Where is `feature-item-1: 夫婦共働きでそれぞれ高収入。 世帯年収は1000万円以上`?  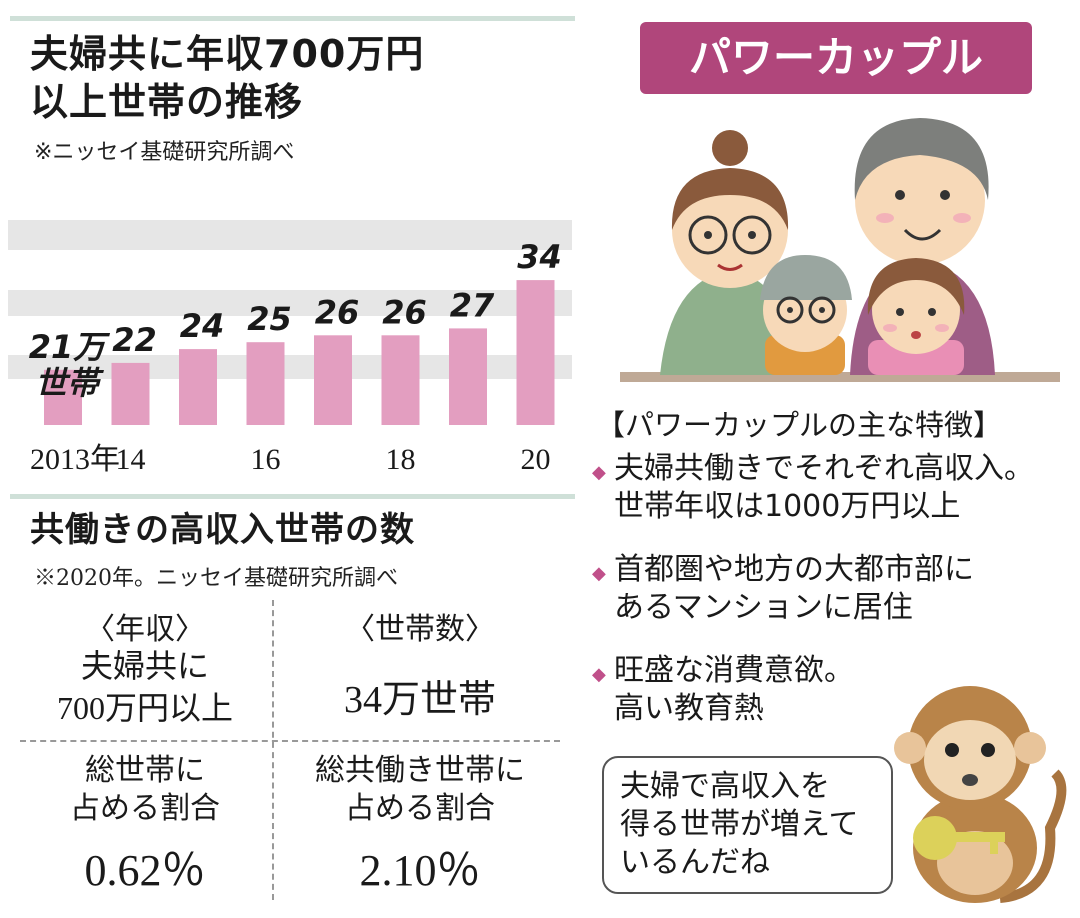 feature-item-1: 夫婦共働きでそれぞれ高収入。 世帯年収は1000万円以上 is located at coordinates (824, 488).